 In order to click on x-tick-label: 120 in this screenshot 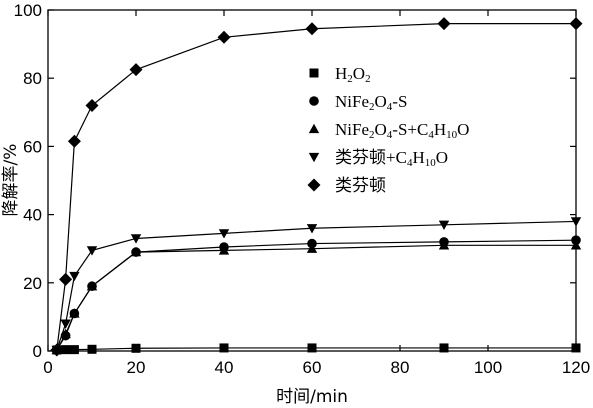, I will do `click(576, 367)`.